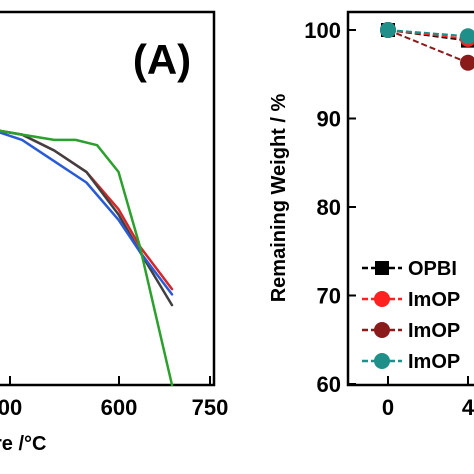 The width and height of the screenshot is (474, 474). I want to click on panel-a-x-axis-title: re /°C, so click(23, 444).